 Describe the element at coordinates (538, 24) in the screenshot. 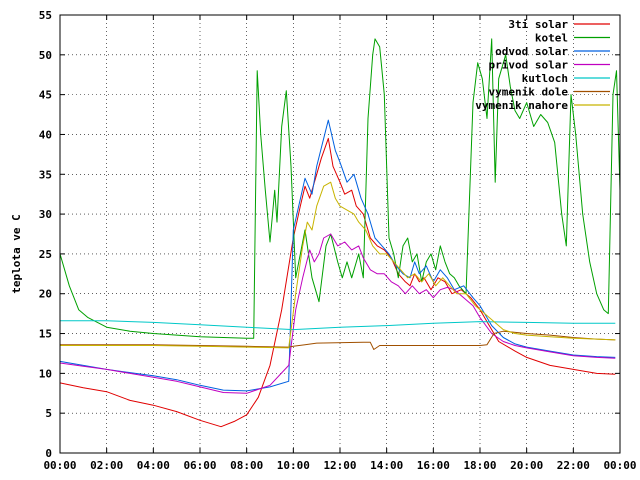

I see `legend-label: 3ti solar` at that location.